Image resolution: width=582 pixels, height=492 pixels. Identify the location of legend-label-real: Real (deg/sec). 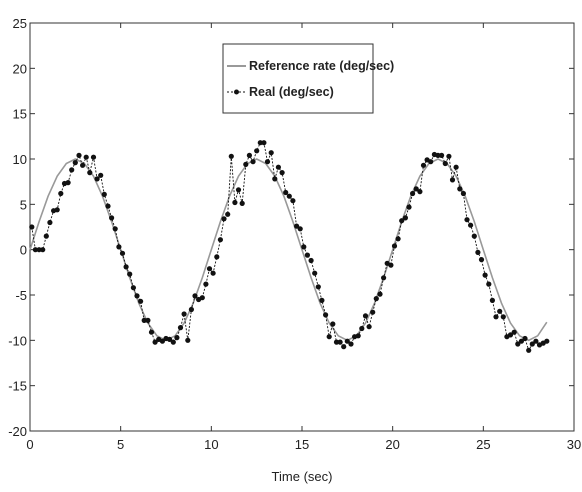
(291, 92).